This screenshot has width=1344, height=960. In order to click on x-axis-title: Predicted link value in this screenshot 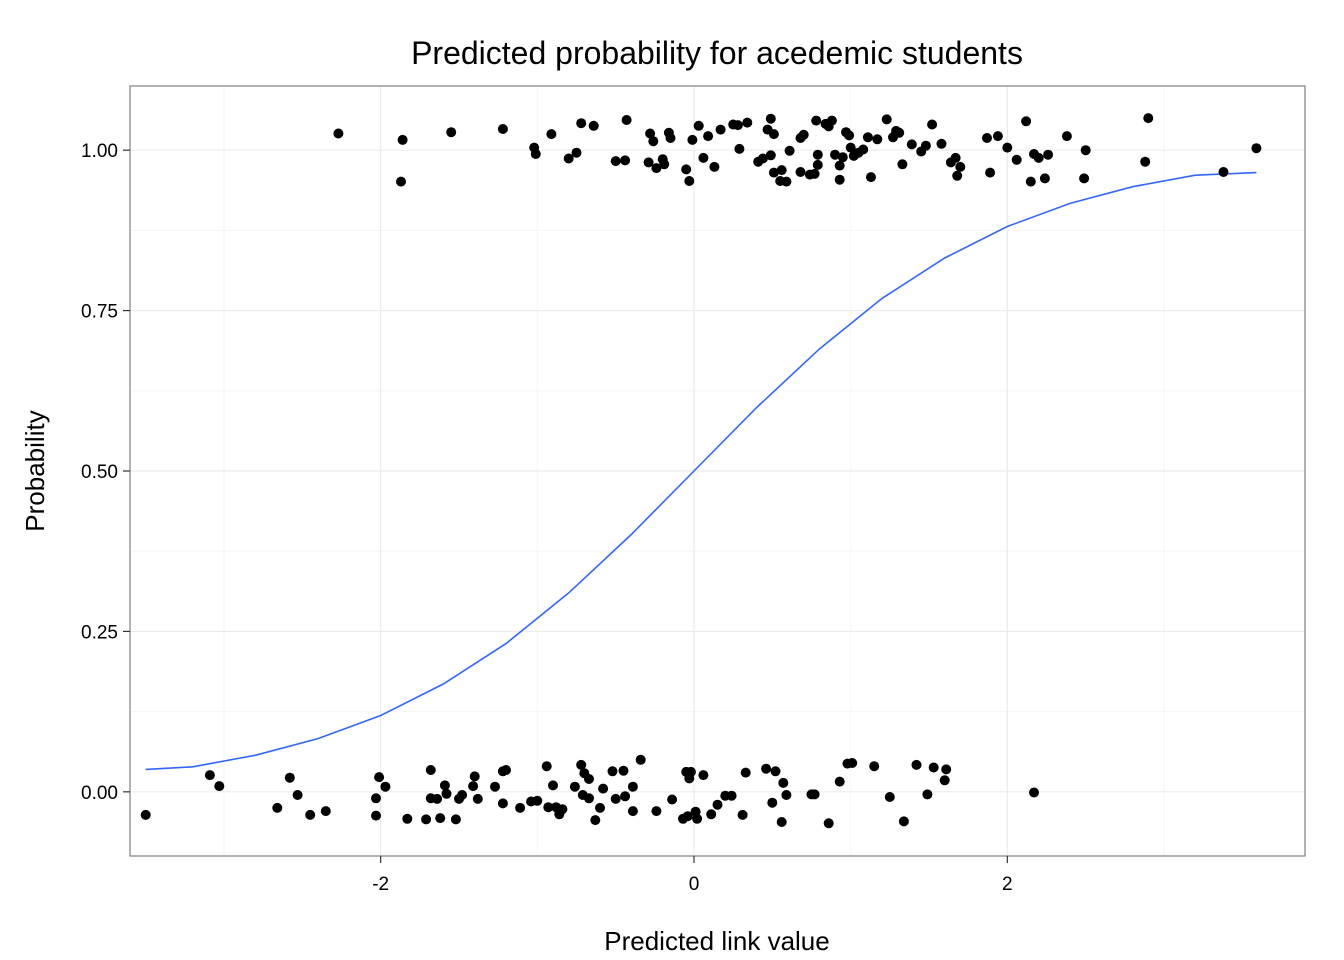, I will do `click(716, 941)`.